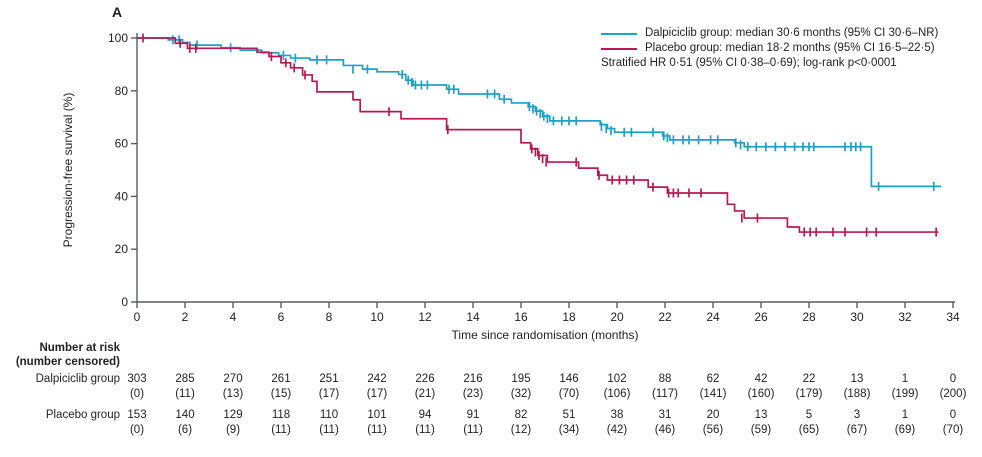 This screenshot has height=457, width=982. I want to click on panel-label: A, so click(117, 12).